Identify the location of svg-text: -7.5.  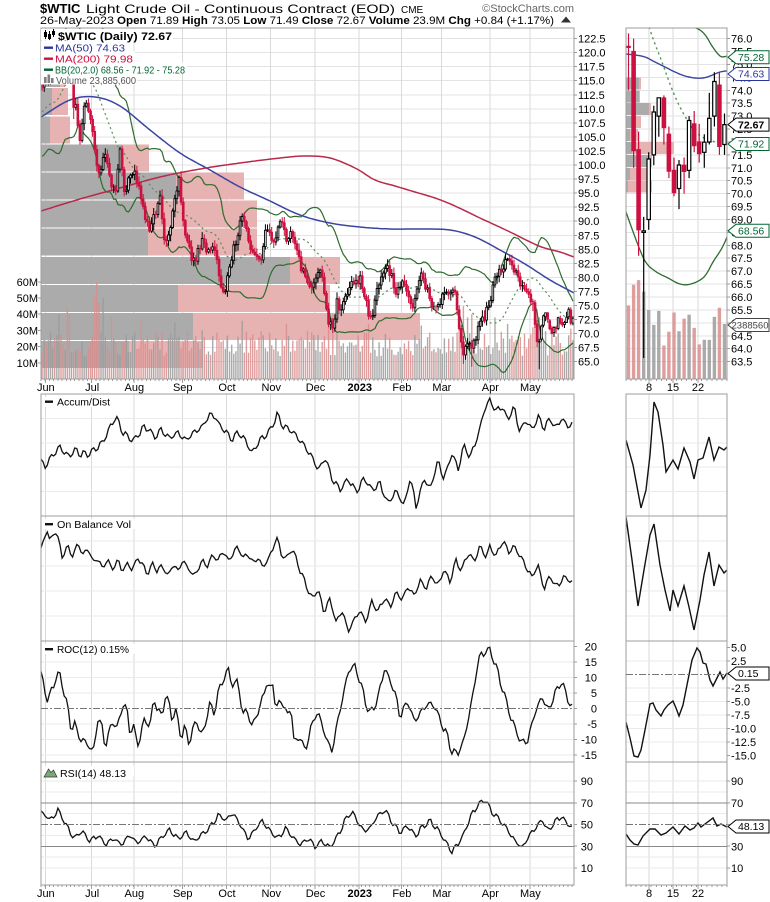
(740, 716).